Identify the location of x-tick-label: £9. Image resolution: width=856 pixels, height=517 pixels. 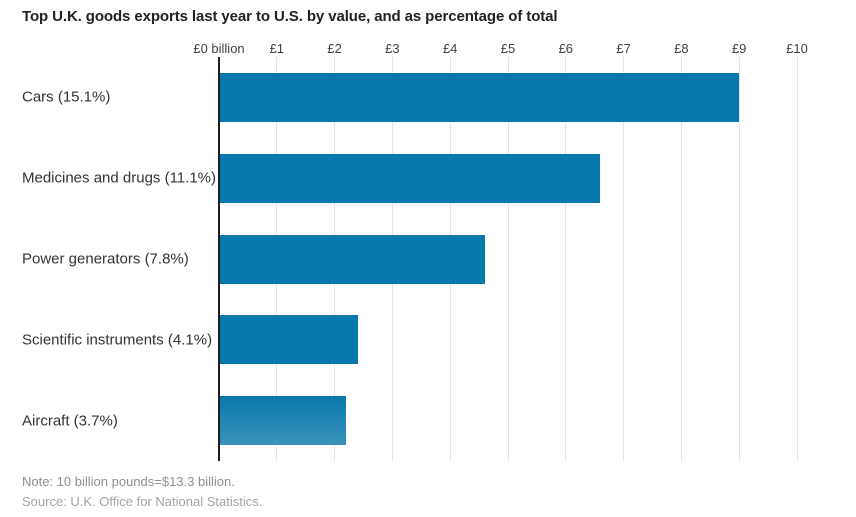
(739, 48).